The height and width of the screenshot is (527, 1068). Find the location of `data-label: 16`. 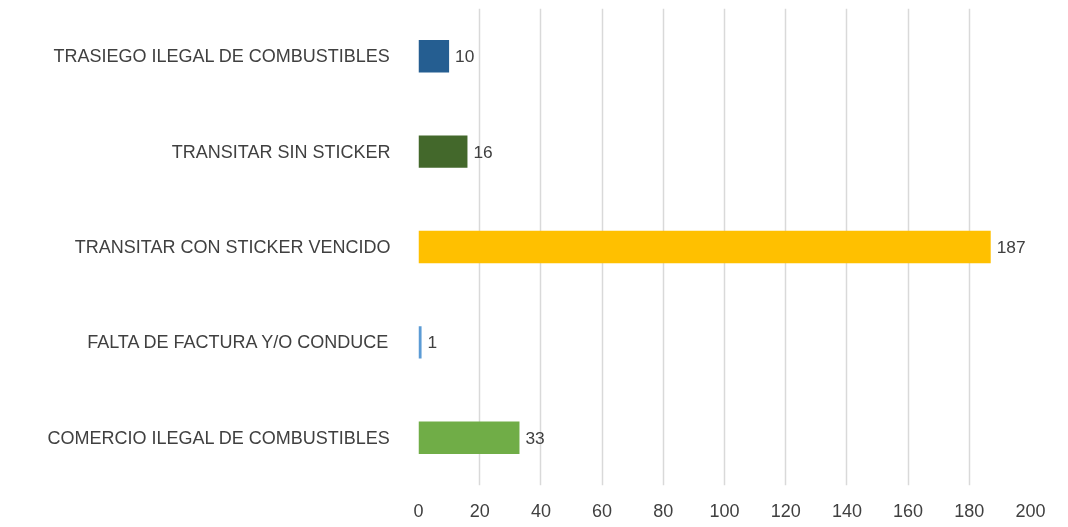

data-label: 16 is located at coordinates (483, 151).